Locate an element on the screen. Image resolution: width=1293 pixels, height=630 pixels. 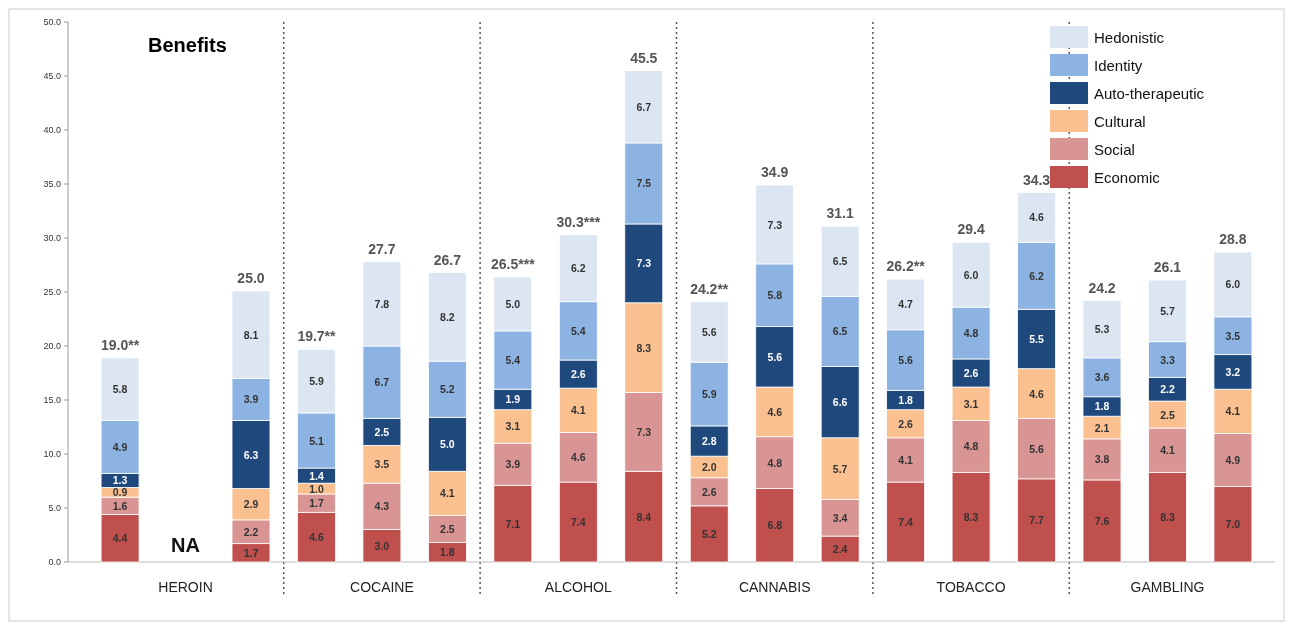
y-tick-label: 30.0 is located at coordinates (52, 238).